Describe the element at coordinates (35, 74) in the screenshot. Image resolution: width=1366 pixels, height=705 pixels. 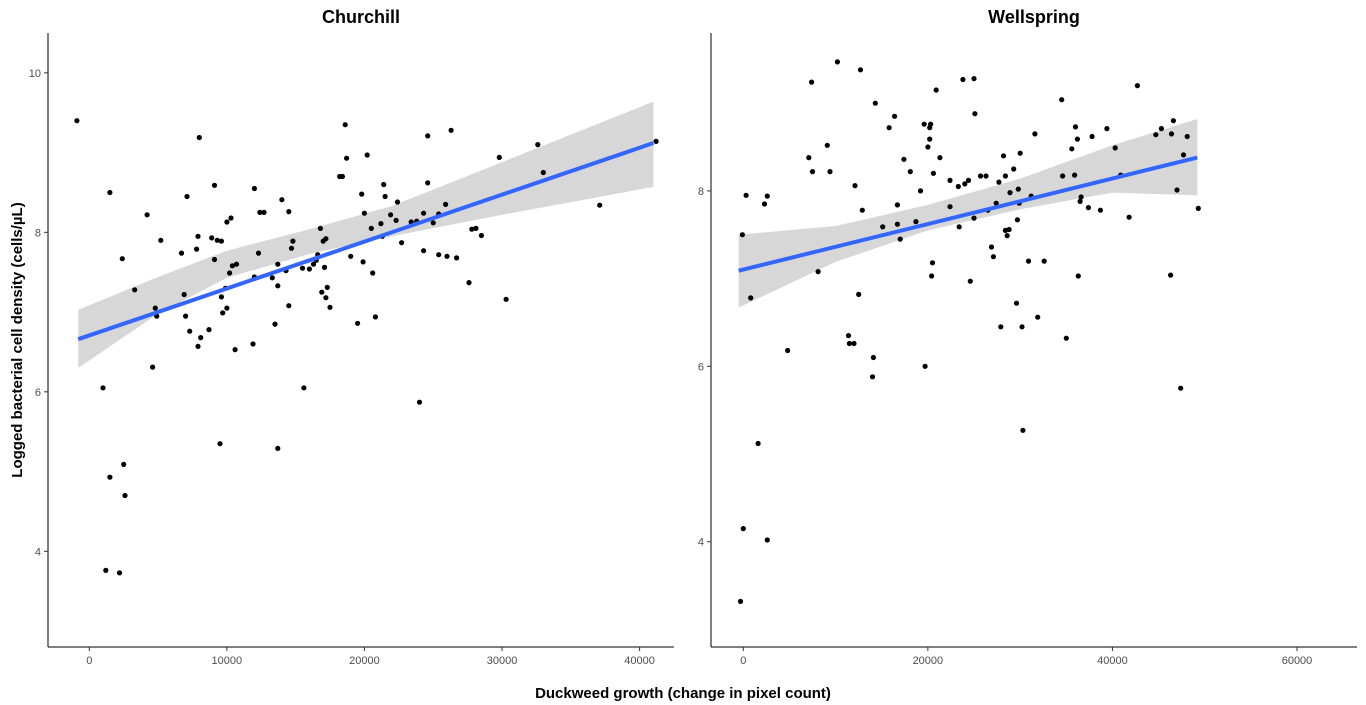
I see `churchill-y-tick-label: 10` at that location.